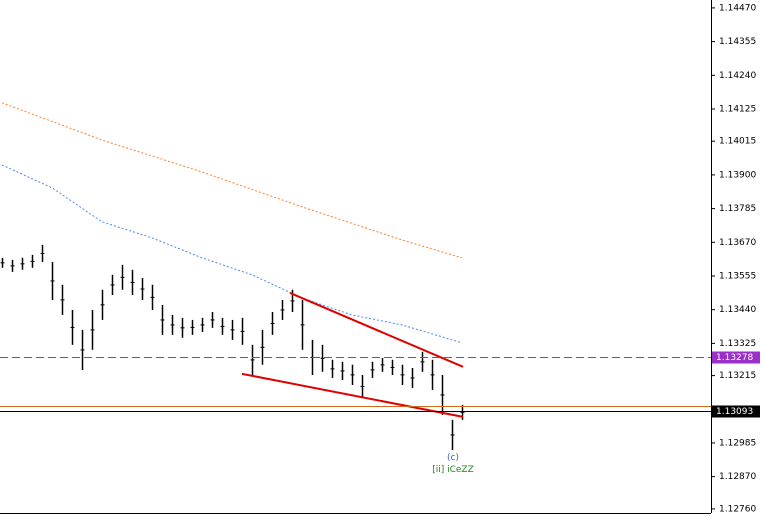  Describe the element at coordinates (737, 109) in the screenshot. I see `y-tick-label: 1.14125` at that location.